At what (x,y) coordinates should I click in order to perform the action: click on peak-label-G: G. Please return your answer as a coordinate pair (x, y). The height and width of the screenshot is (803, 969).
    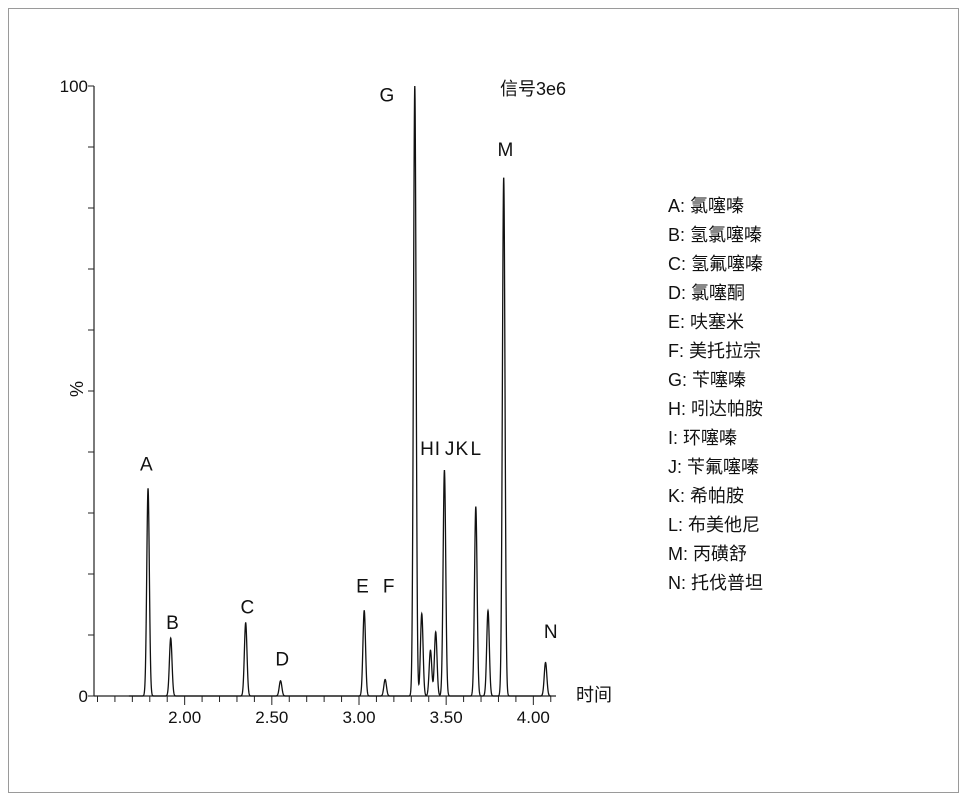
    Looking at the image, I should click on (386, 95).